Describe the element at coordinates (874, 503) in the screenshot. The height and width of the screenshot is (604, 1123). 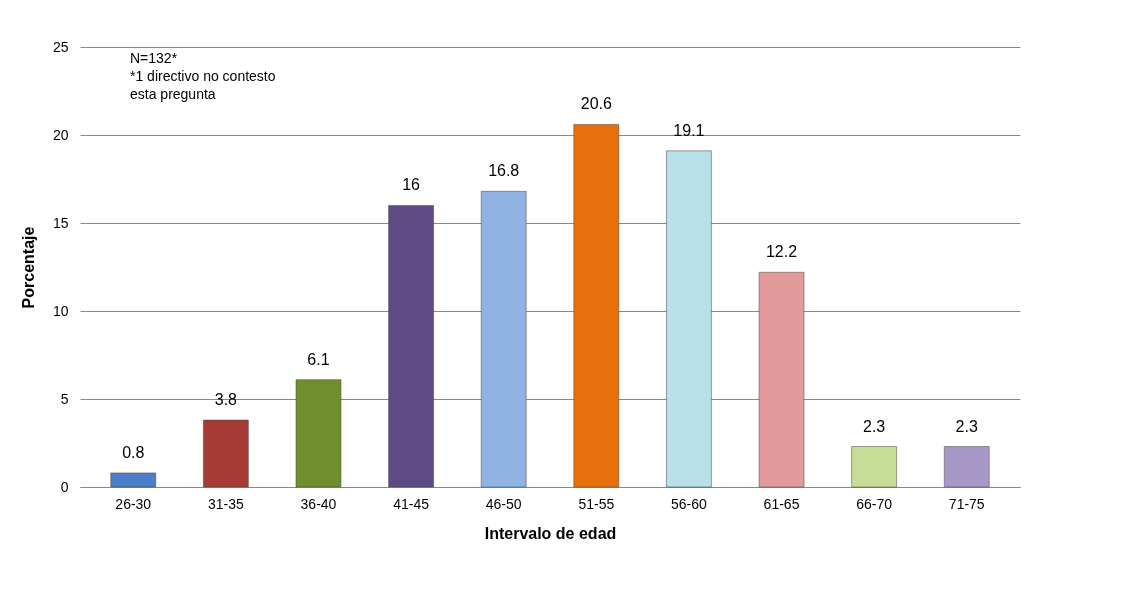
I see `x-tick-label: 66-70` at that location.